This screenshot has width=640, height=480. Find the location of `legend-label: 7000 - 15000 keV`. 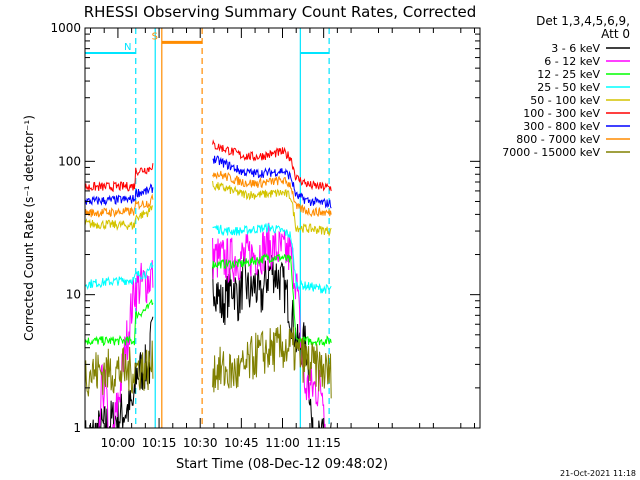

legend-label: 7000 - 15000 keV is located at coordinates (551, 152).